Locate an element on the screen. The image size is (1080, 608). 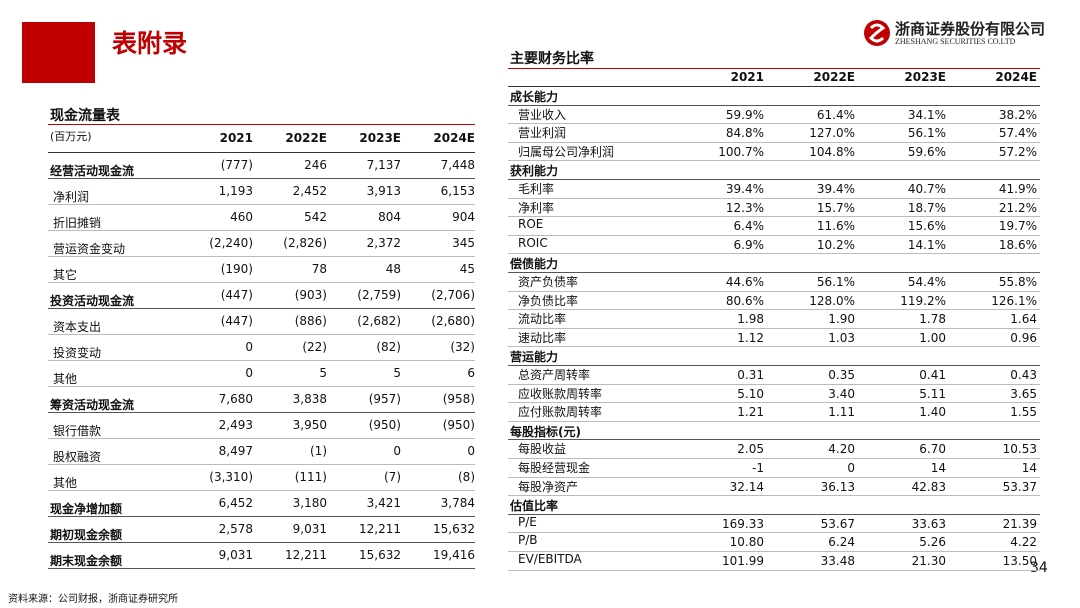
cell: (2,240) is located at coordinates (231, 243).